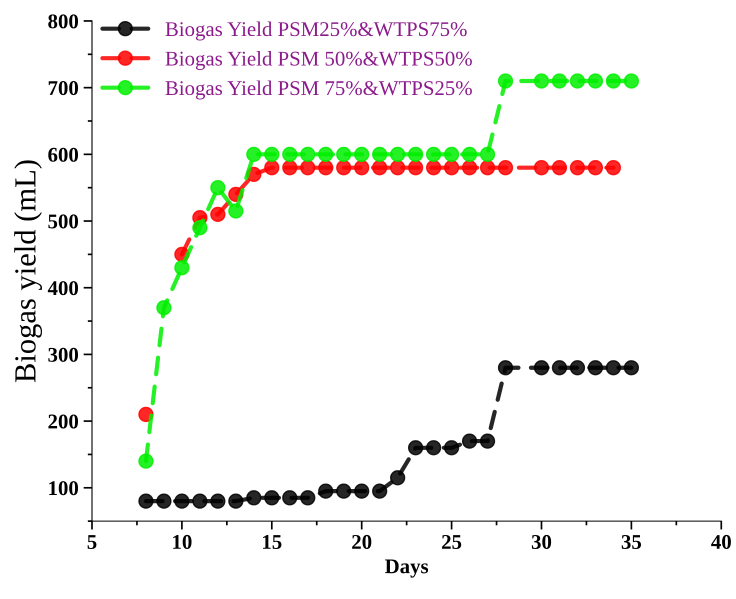  What do you see at coordinates (362, 541) in the screenshot?
I see `x-tick-label: 20` at bounding box center [362, 541].